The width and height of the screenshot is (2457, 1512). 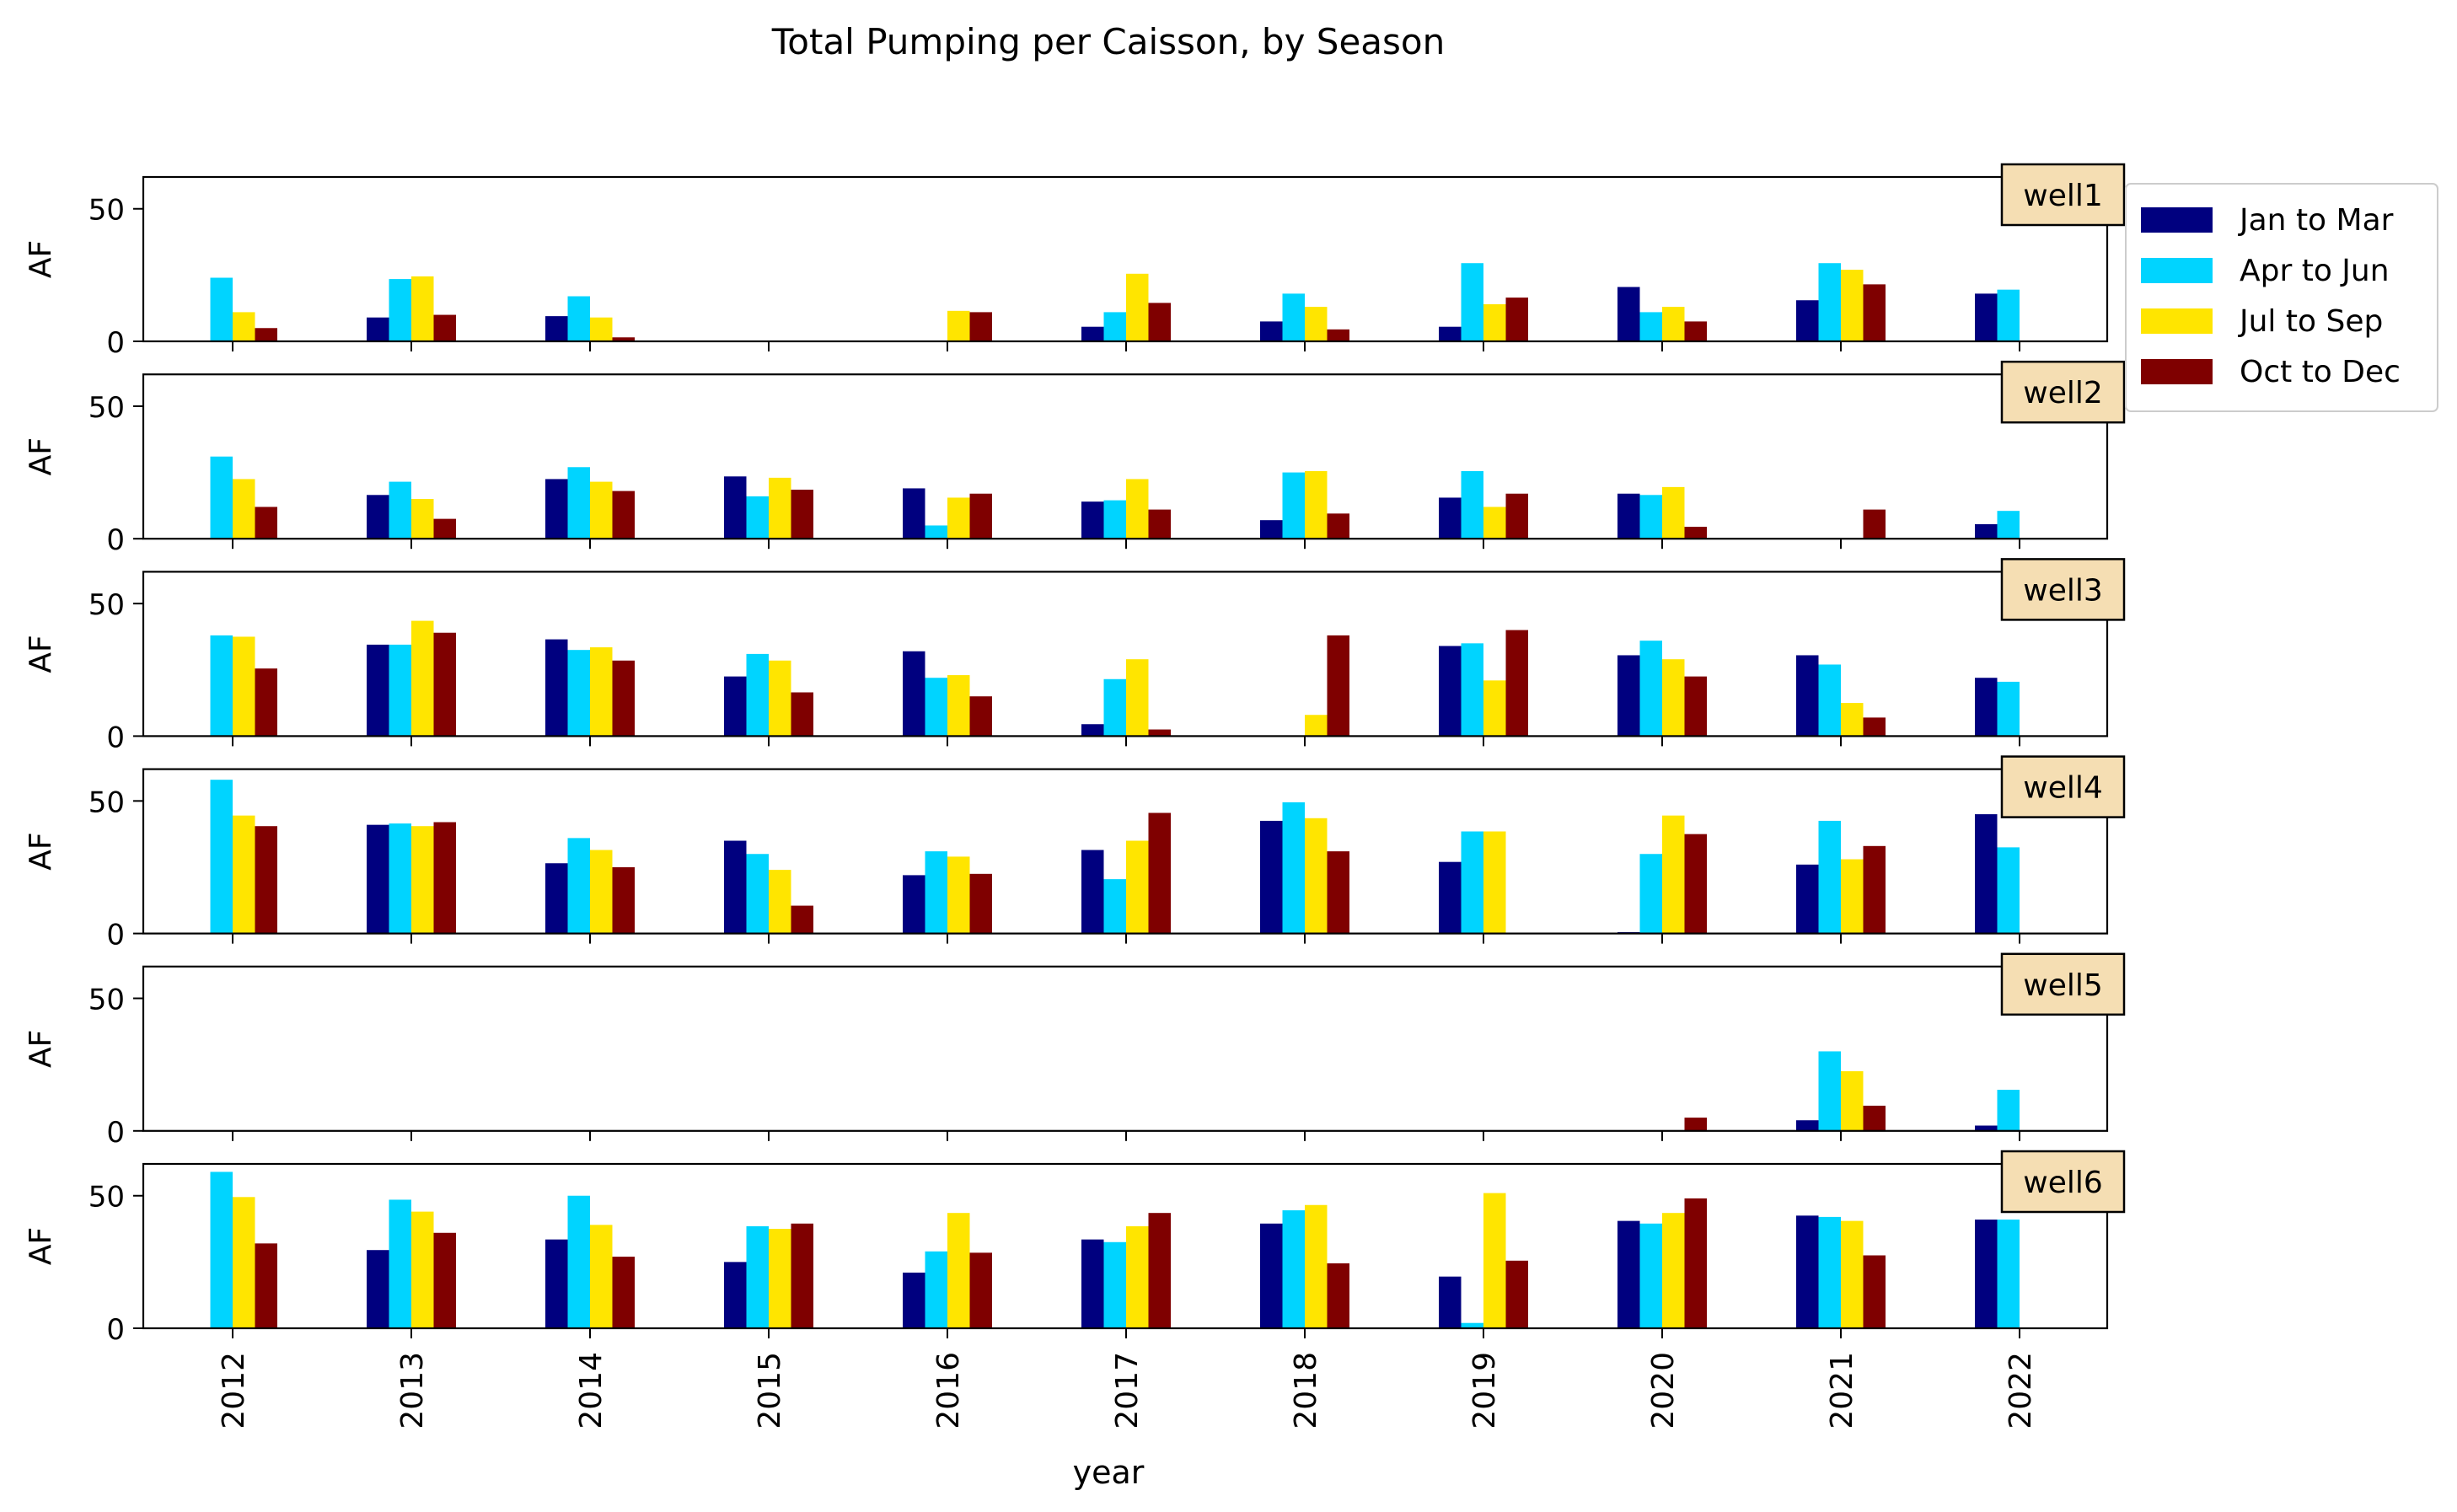 I want to click on panel-label: well1, so click(x=2063, y=195).